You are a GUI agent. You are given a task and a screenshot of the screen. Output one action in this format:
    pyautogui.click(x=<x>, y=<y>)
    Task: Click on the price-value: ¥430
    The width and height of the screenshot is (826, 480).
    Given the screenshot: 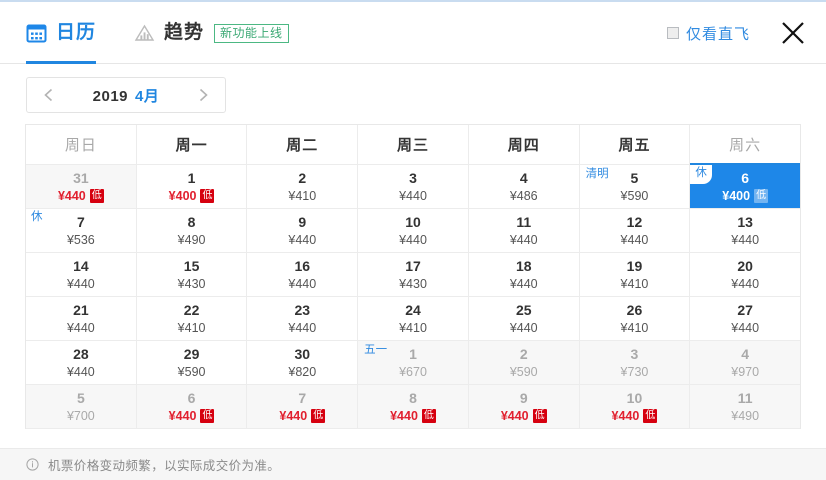 What is the action you would take?
    pyautogui.click(x=413, y=283)
    